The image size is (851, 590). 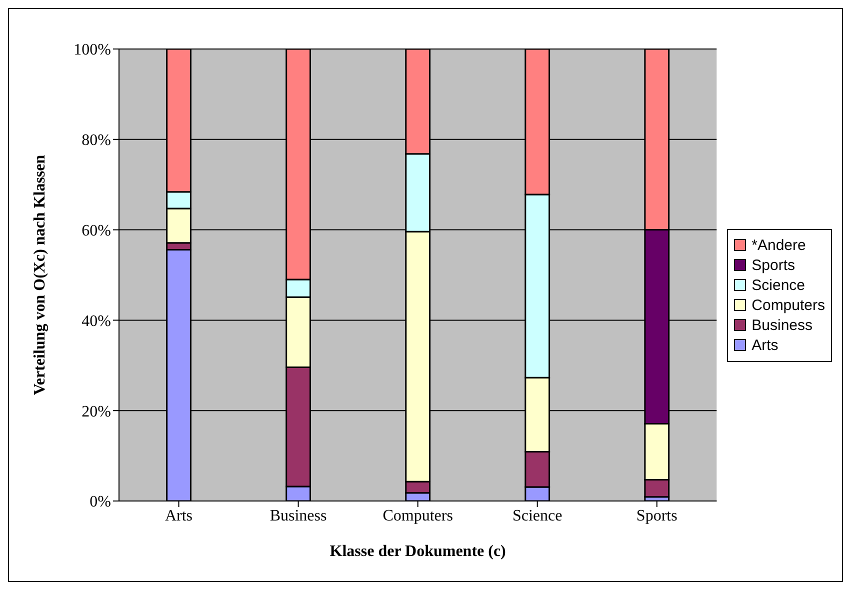 What do you see at coordinates (418, 551) in the screenshot?
I see `x-axis-title: Klasse der Dokumente (c)` at bounding box center [418, 551].